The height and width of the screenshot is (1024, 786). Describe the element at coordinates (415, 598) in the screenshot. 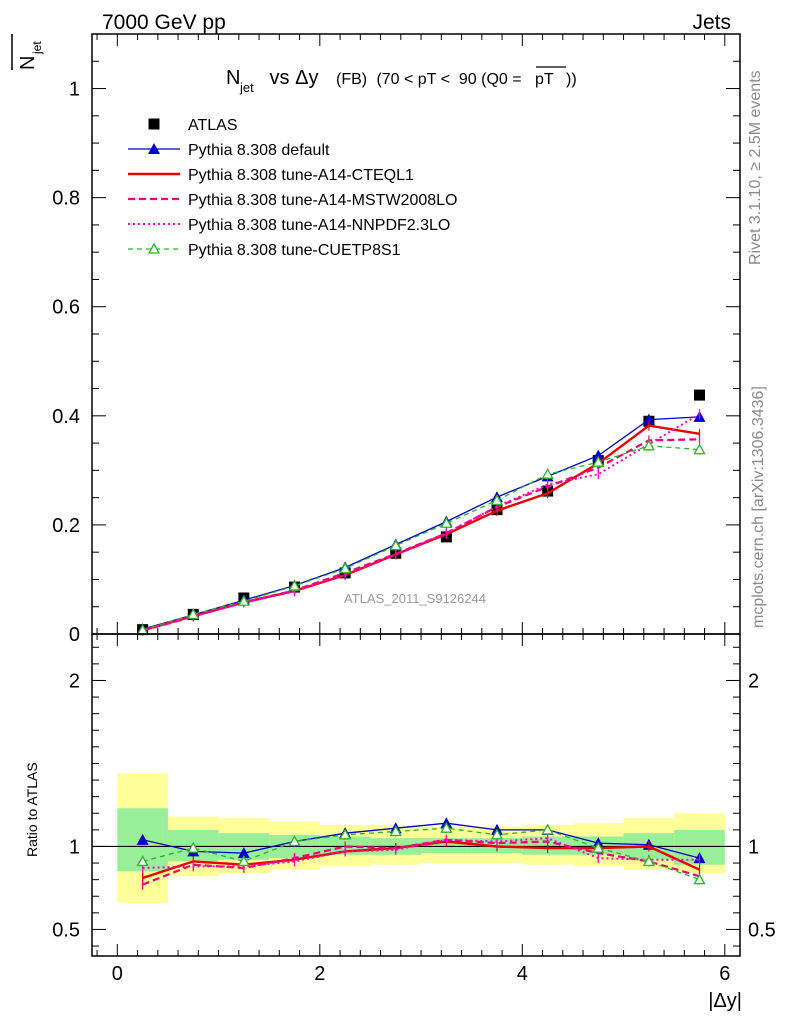

I see `analysis-watermark: ATLAS_2011_S9126244` at that location.